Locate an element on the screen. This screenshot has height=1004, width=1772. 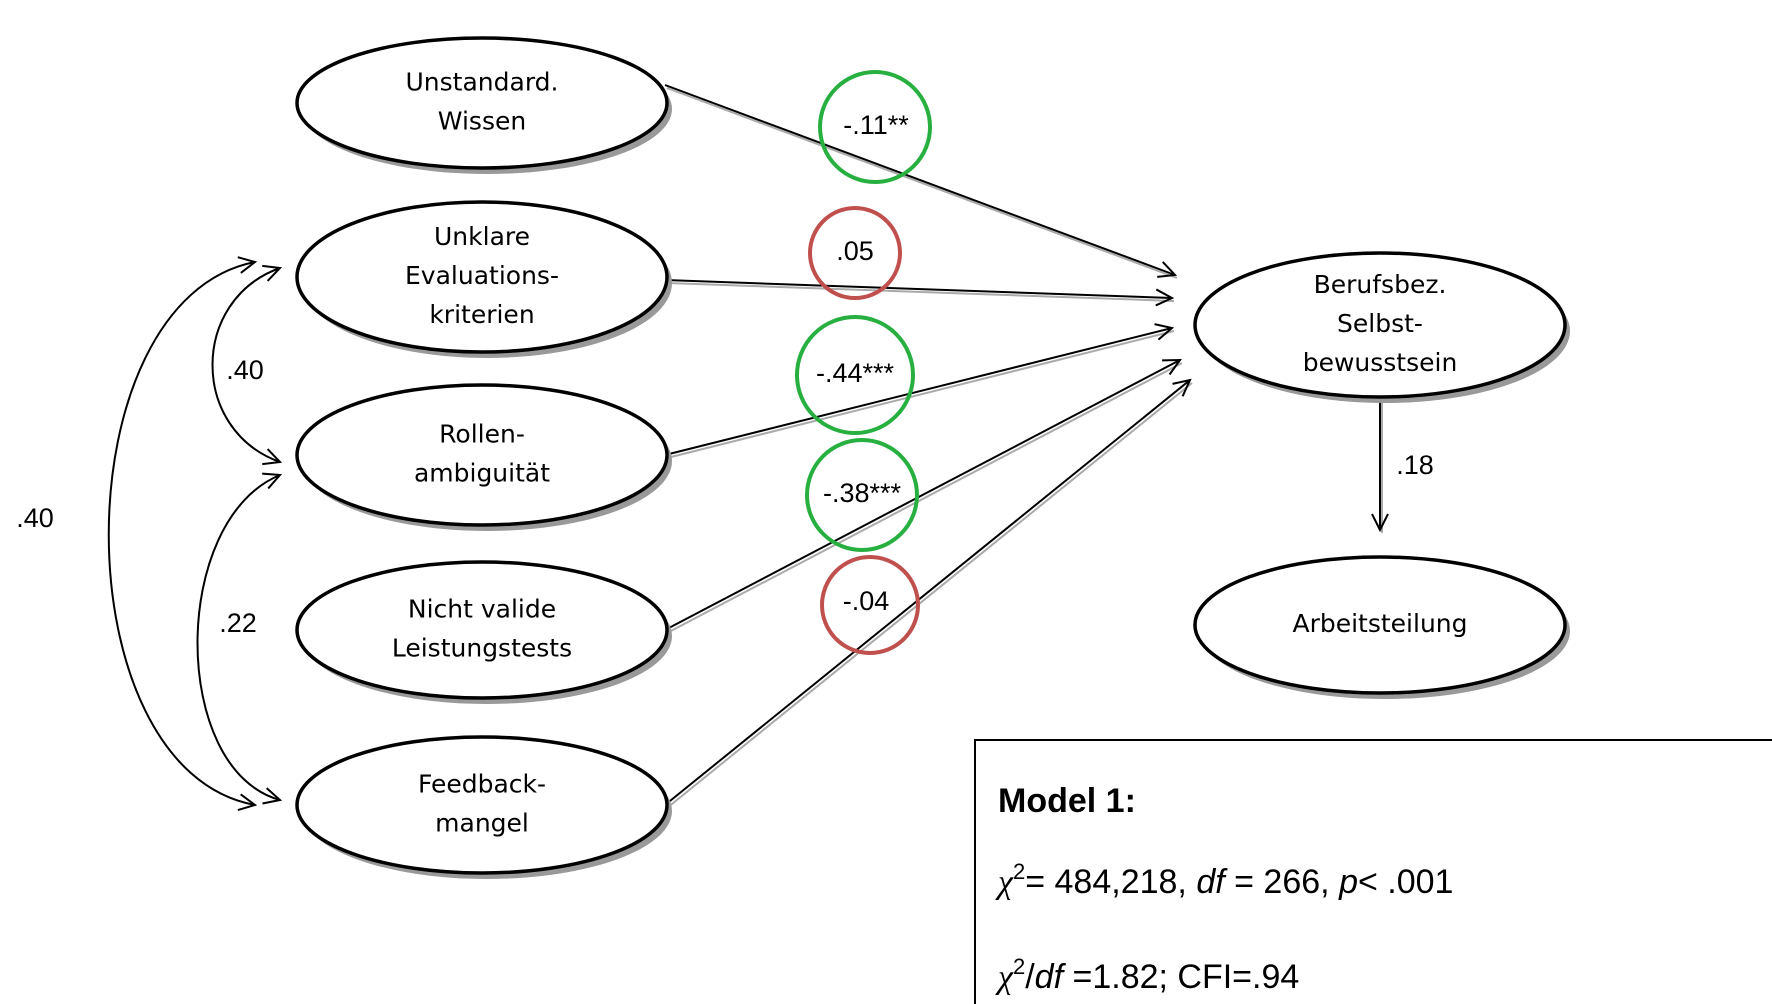
path-label: .05 is located at coordinates (855, 251).